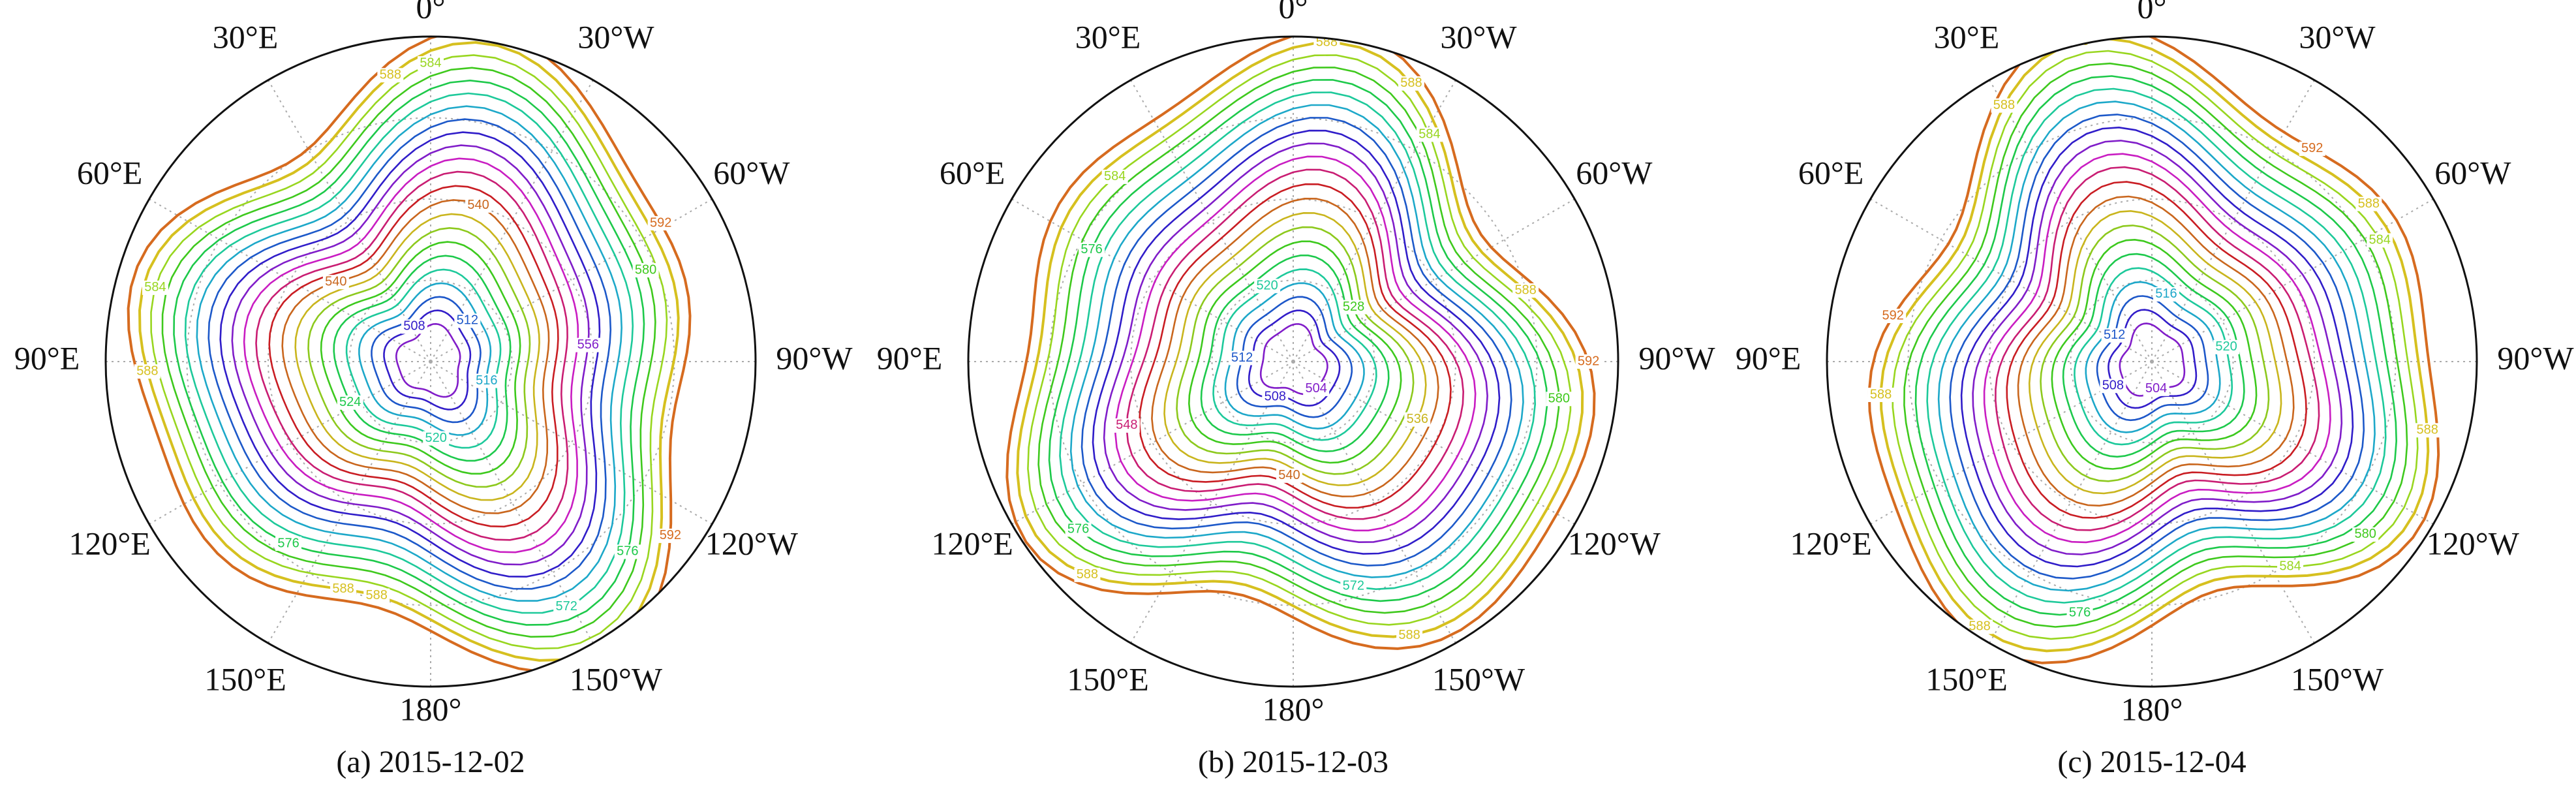 This screenshot has width=2576, height=793. I want to click on contour-label: 572, so click(1354, 586).